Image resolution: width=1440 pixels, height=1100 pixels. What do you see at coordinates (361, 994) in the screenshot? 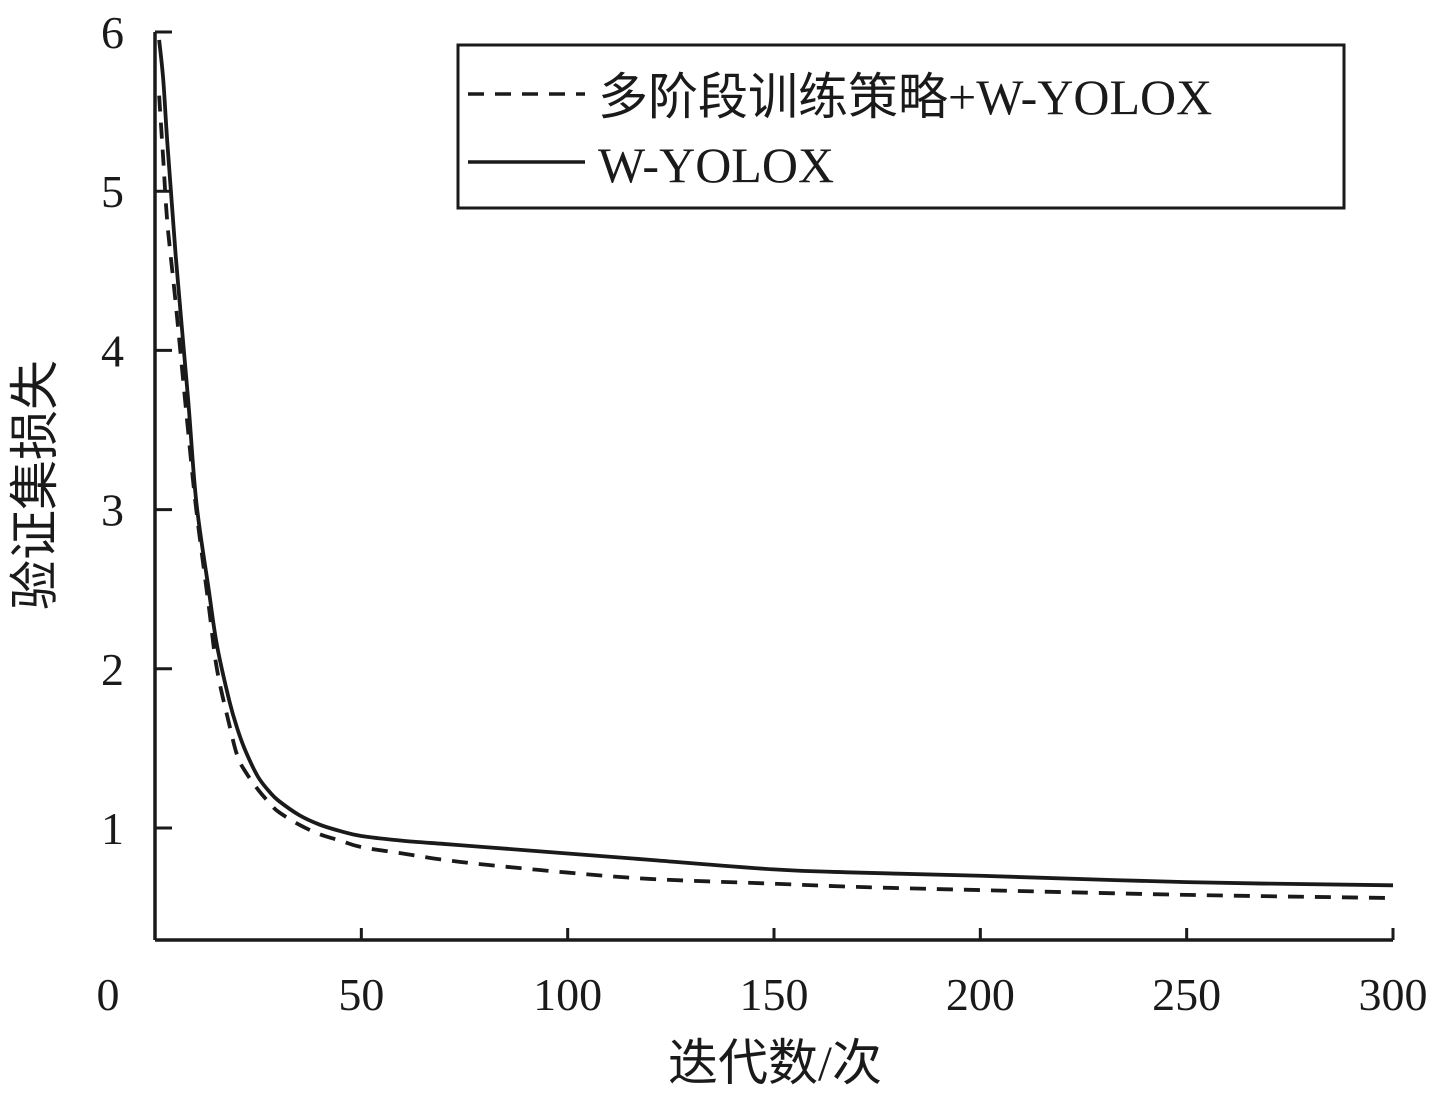
I see `x-tick-label: 50` at bounding box center [361, 994].